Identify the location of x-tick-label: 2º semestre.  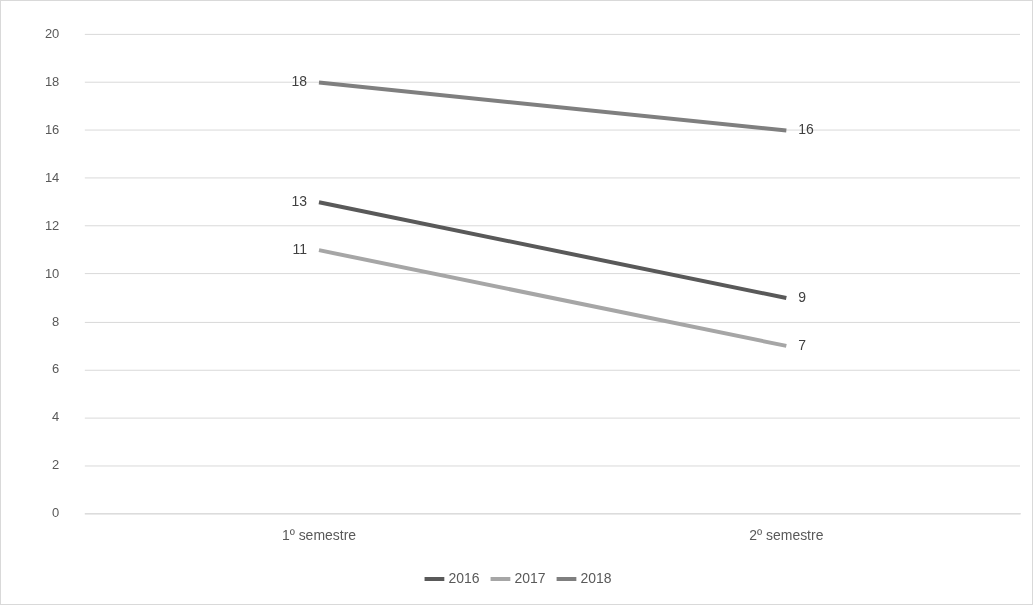
(786, 534).